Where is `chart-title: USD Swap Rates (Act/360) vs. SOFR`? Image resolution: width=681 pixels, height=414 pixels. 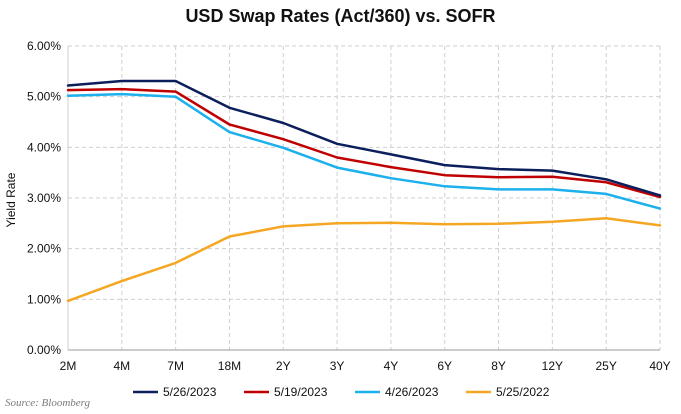
chart-title: USD Swap Rates (Act/360) vs. SOFR is located at coordinates (340, 16).